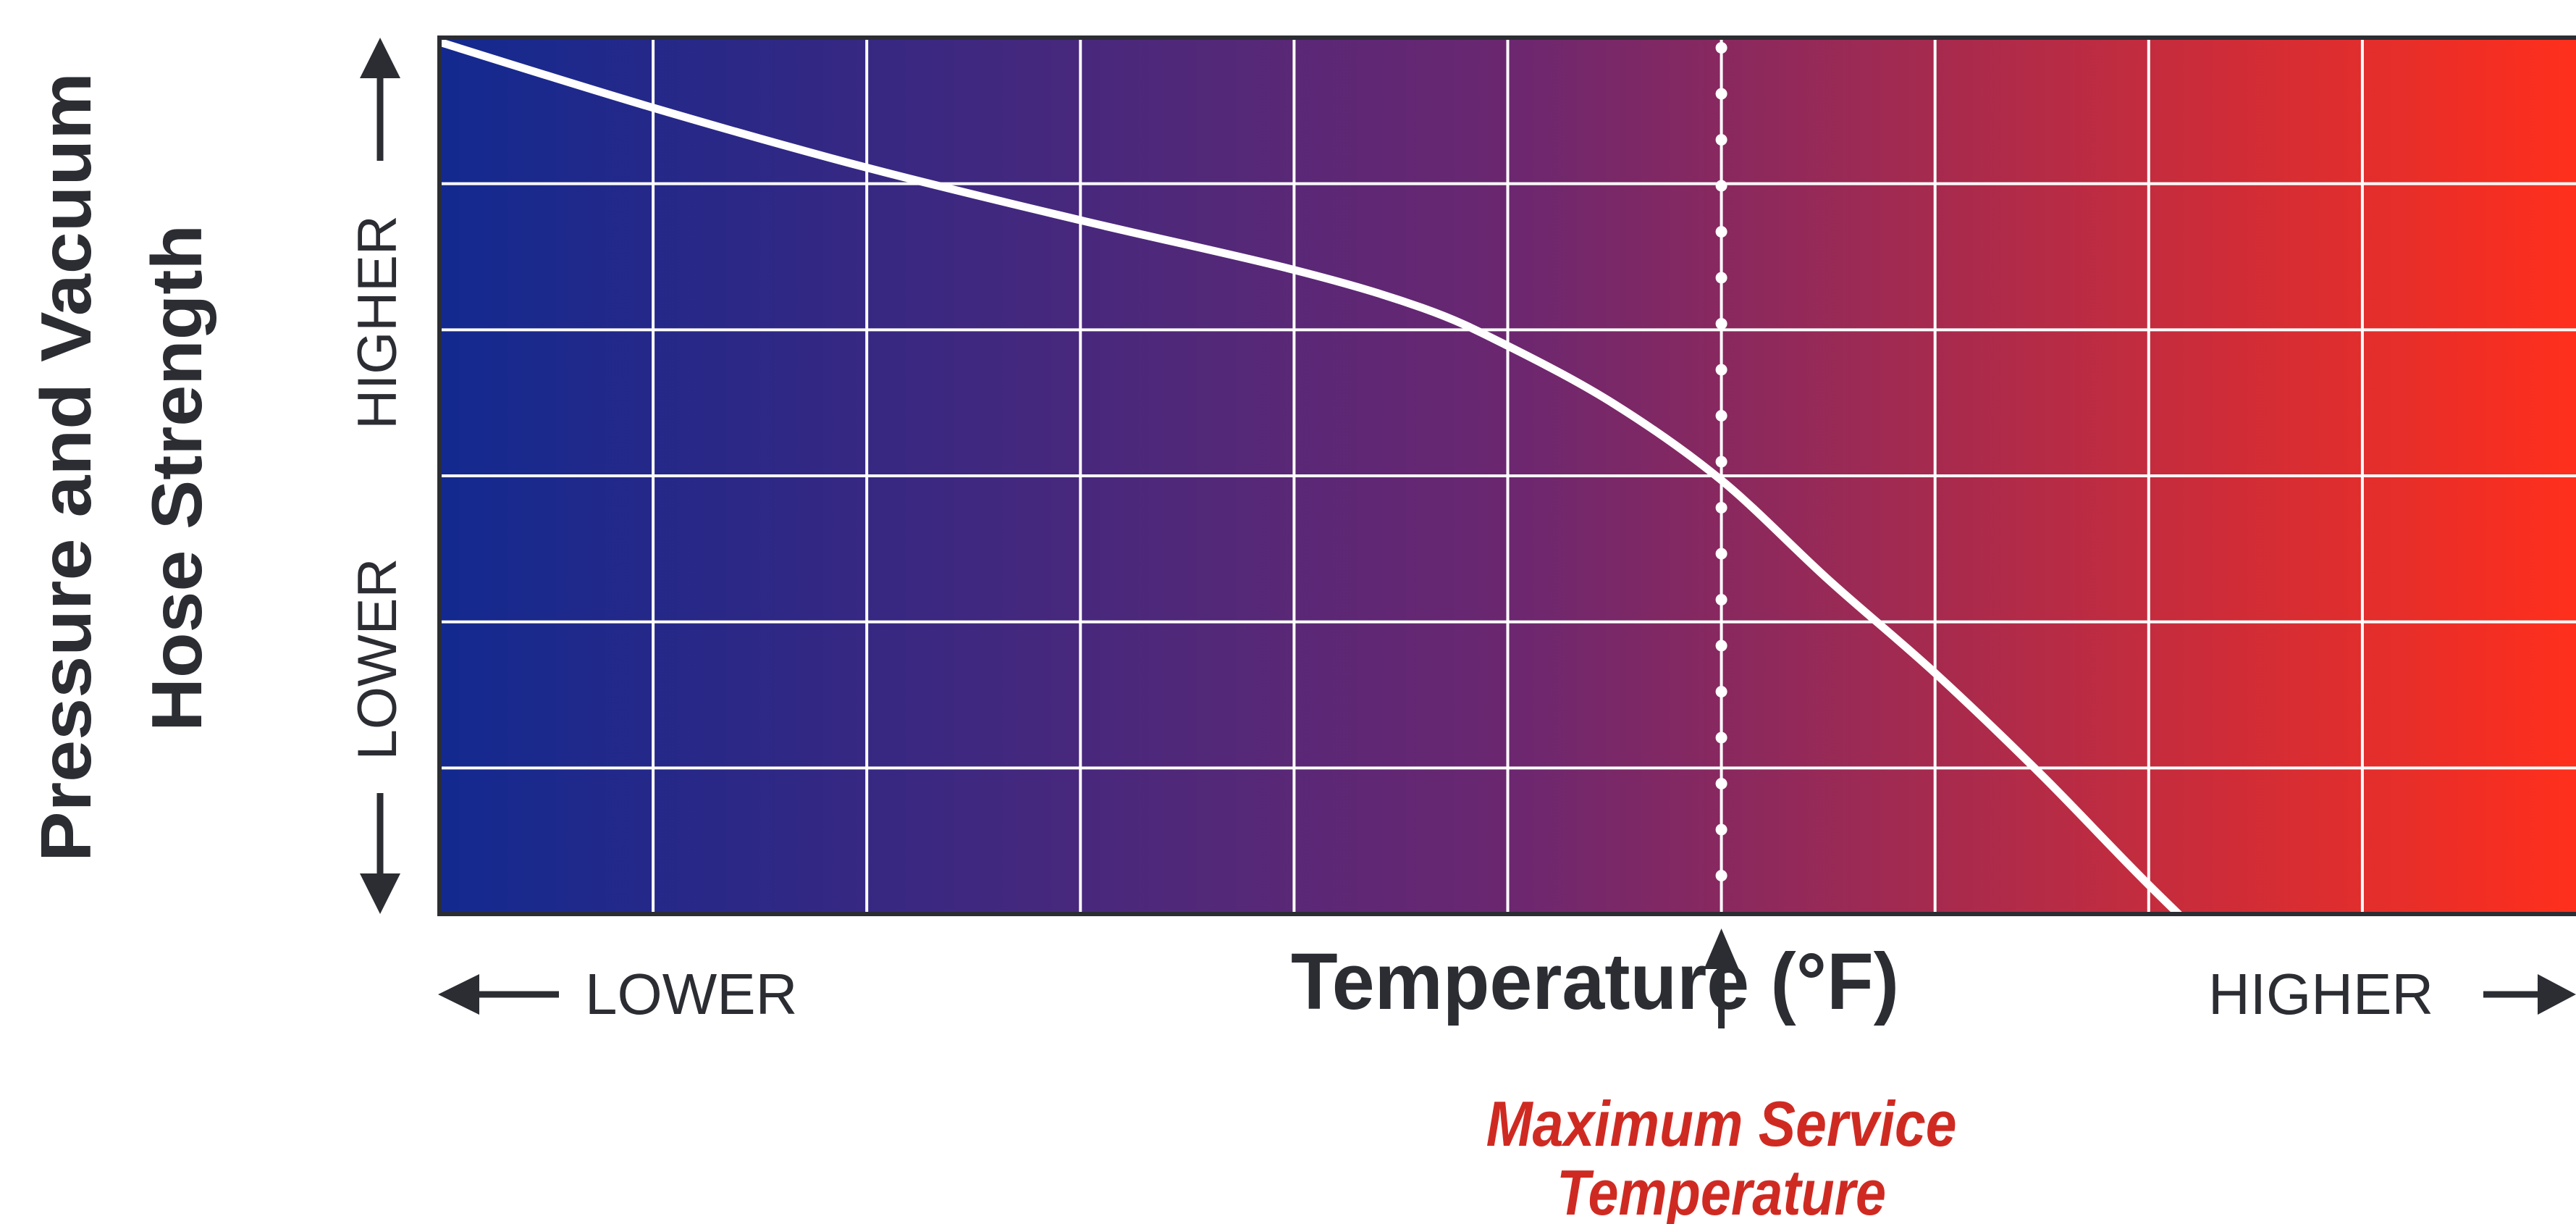  Describe the element at coordinates (498, 994) in the screenshot. I see `x-axis-left-arrow` at that location.